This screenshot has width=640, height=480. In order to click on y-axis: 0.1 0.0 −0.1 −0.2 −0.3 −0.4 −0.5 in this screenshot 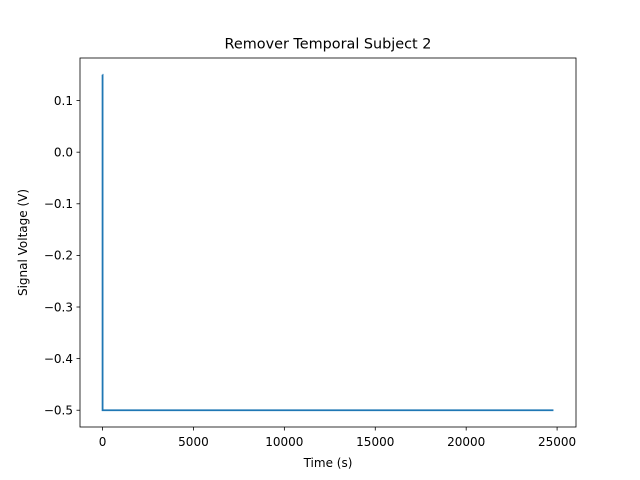, I will do `click(62, 256)`.